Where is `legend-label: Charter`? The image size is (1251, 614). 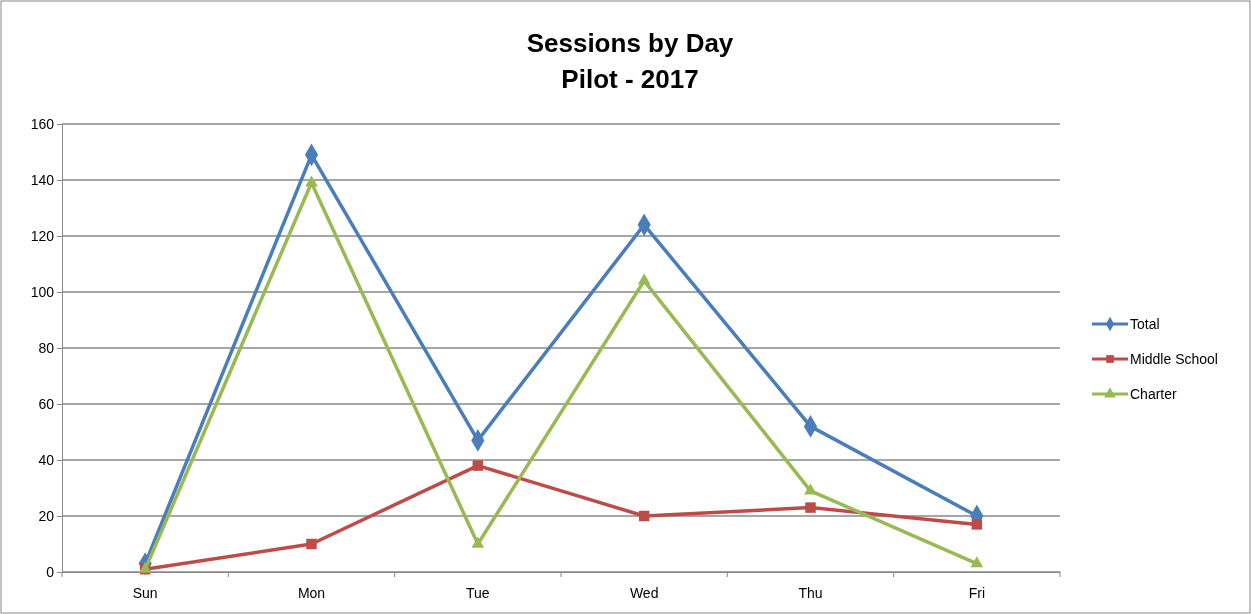 legend-label: Charter is located at coordinates (1154, 394).